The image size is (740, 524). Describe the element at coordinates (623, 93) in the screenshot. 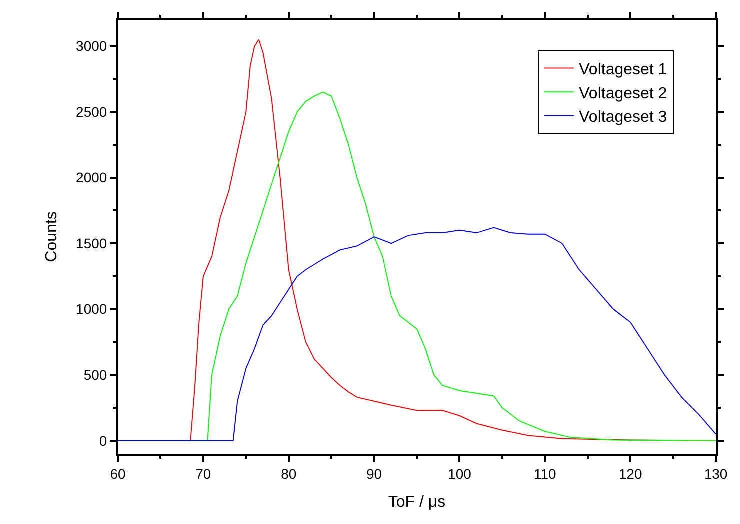

I see `legend-label: Voltageset 2` at that location.